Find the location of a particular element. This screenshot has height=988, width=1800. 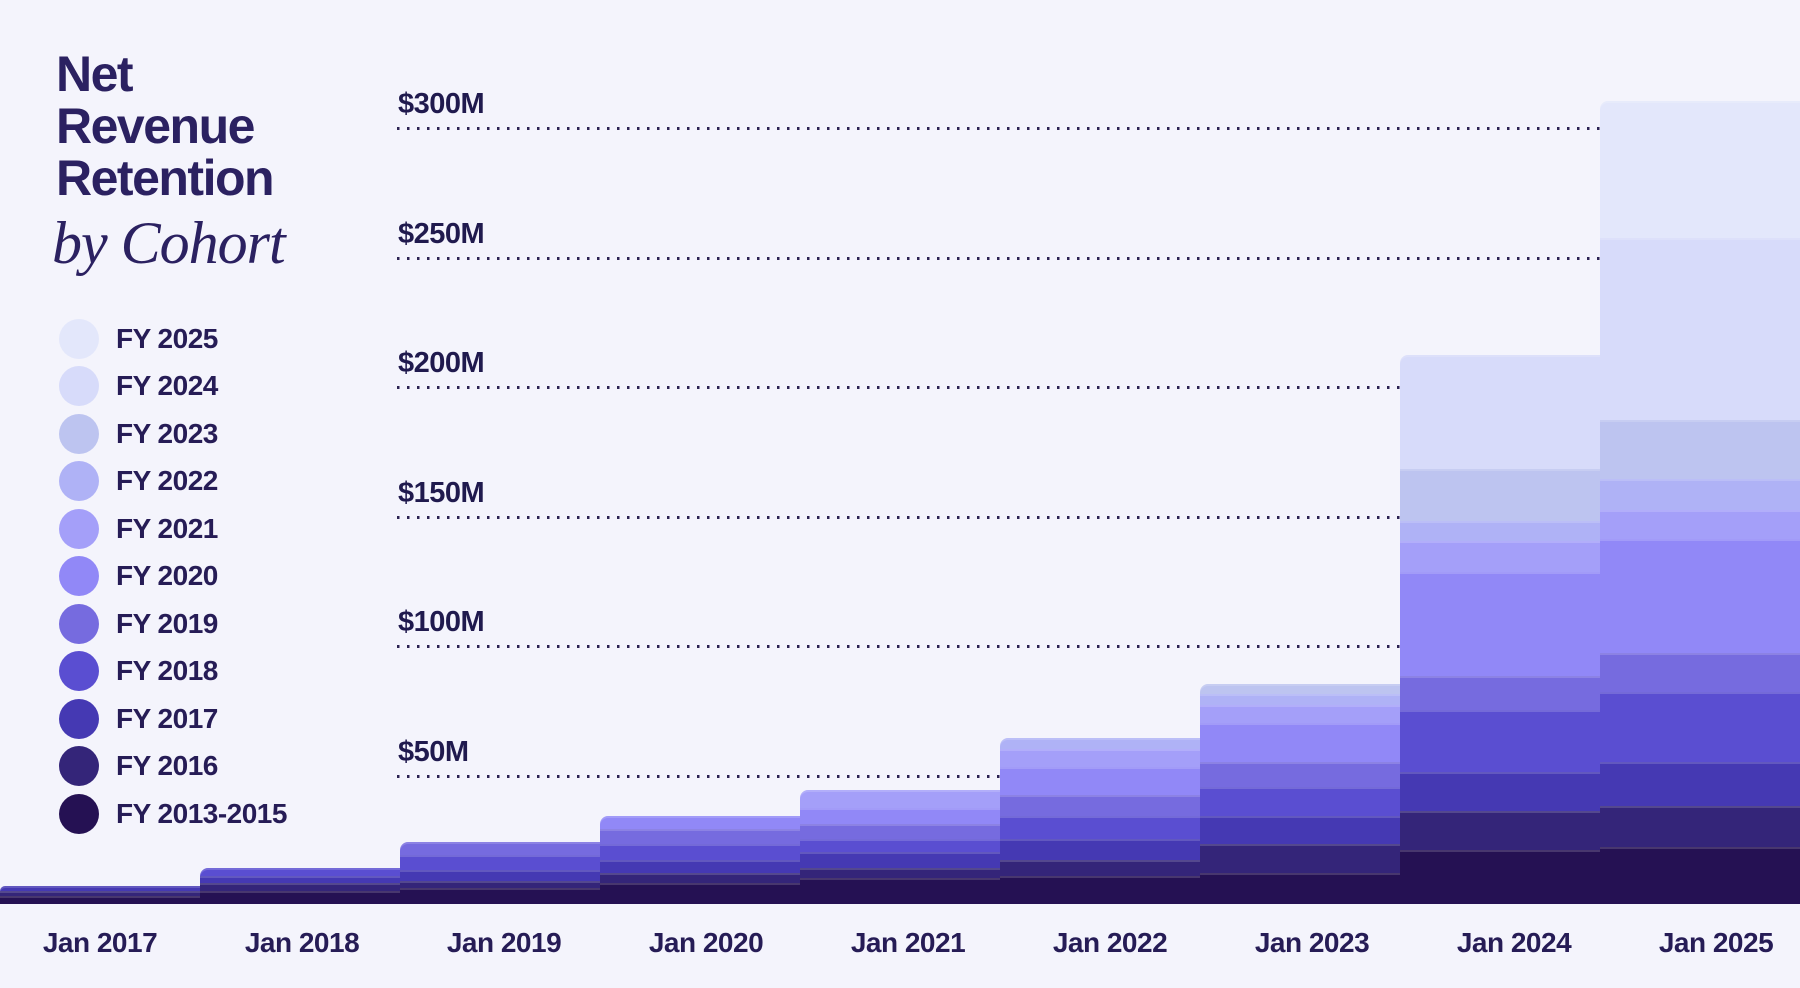

cohort-band-fy-2019-jan-2023 is located at coordinates (1300, 774).